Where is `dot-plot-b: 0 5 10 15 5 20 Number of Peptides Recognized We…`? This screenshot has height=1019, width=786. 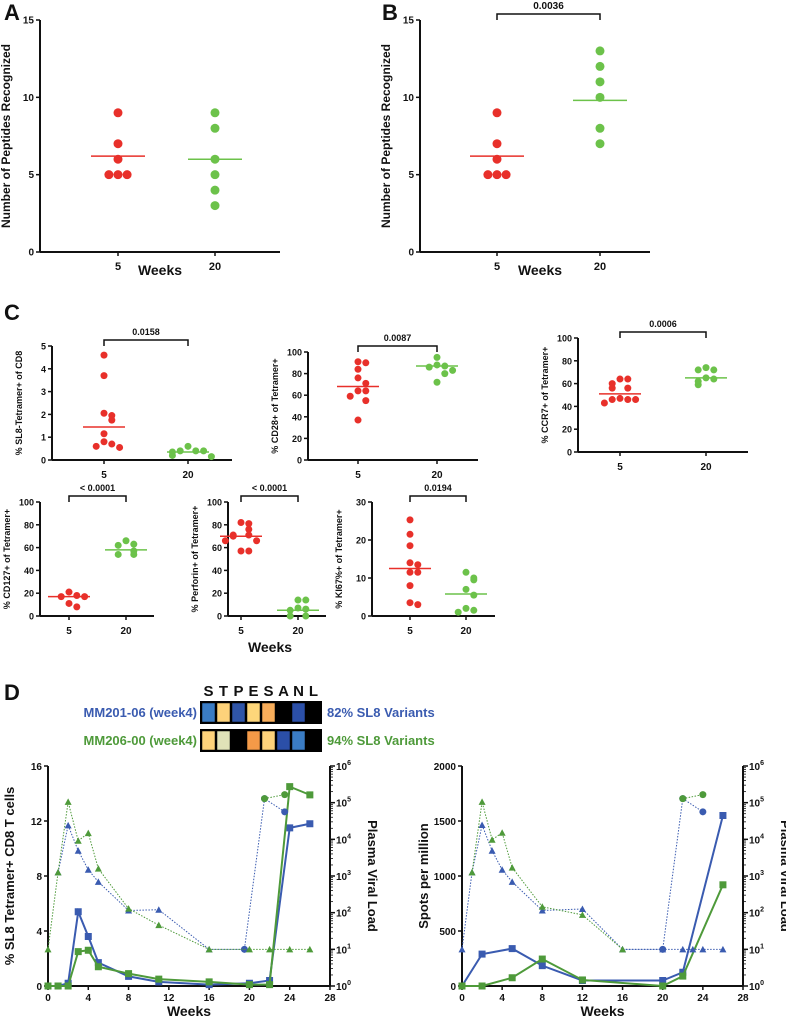
dot-plot-b: 0 5 10 15 5 20 Number of Peptides Recognized We… is located at coordinates (514, 139).